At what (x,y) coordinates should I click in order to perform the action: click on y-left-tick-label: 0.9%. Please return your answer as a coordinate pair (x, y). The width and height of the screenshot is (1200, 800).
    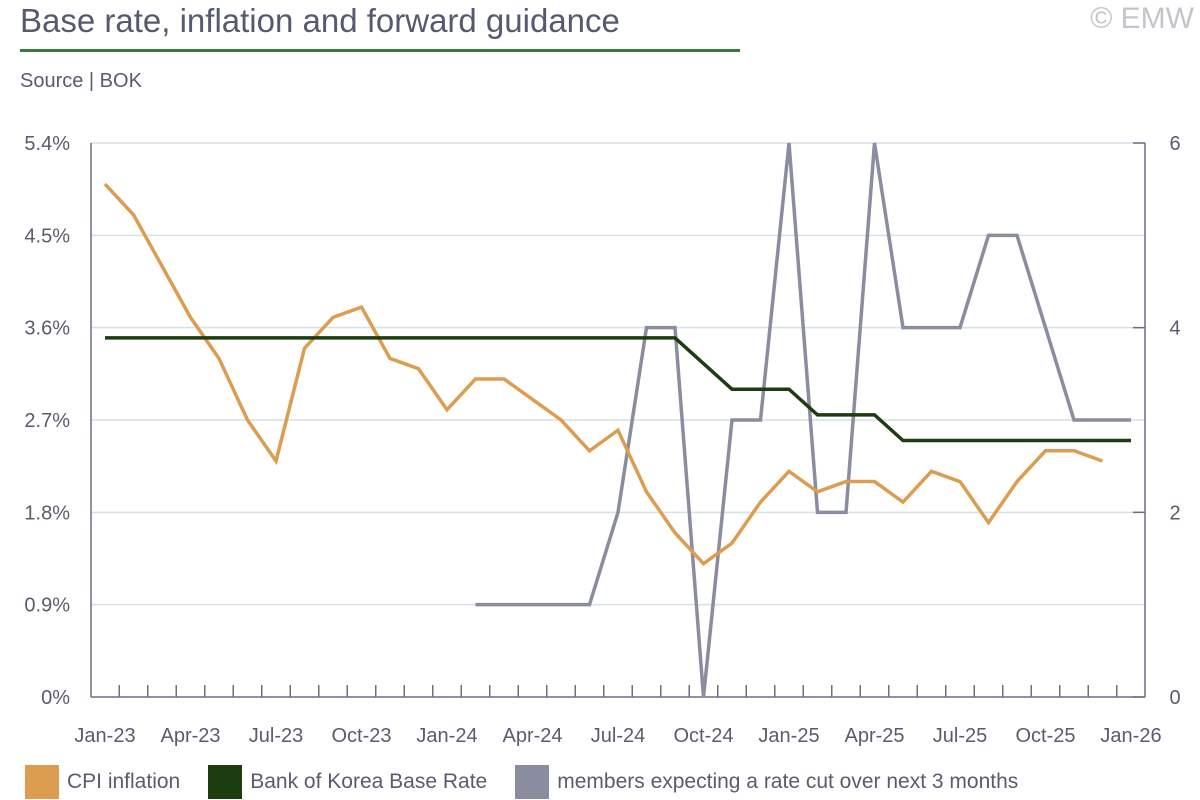
    Looking at the image, I should click on (47, 606).